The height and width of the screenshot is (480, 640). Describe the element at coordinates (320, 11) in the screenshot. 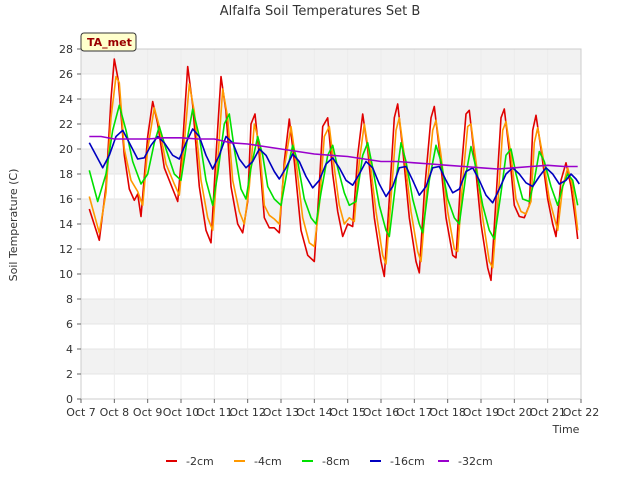

I see `chart-title: Alfalfa Soil Temperatures Set B` at that location.